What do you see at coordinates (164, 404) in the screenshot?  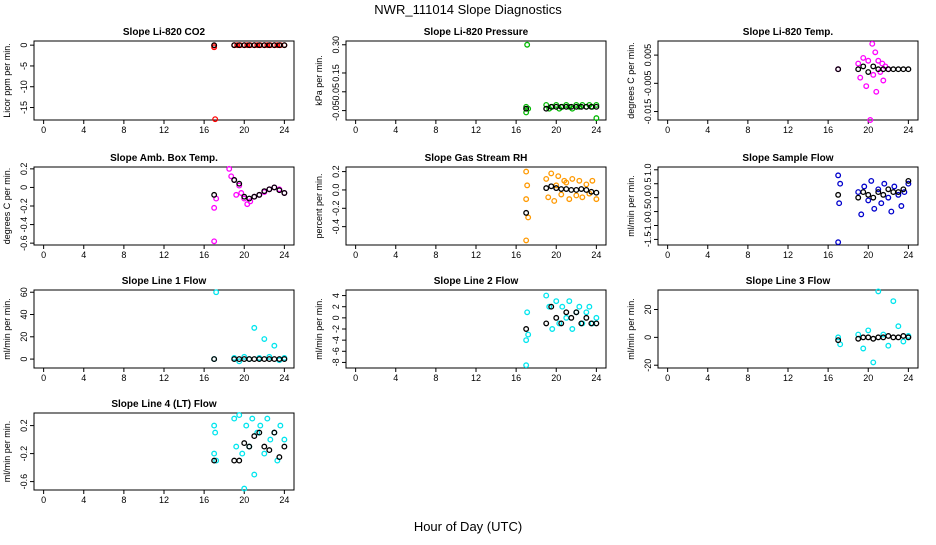 I see `panel-title: Slope Line 4 (LT) Flow` at bounding box center [164, 404].